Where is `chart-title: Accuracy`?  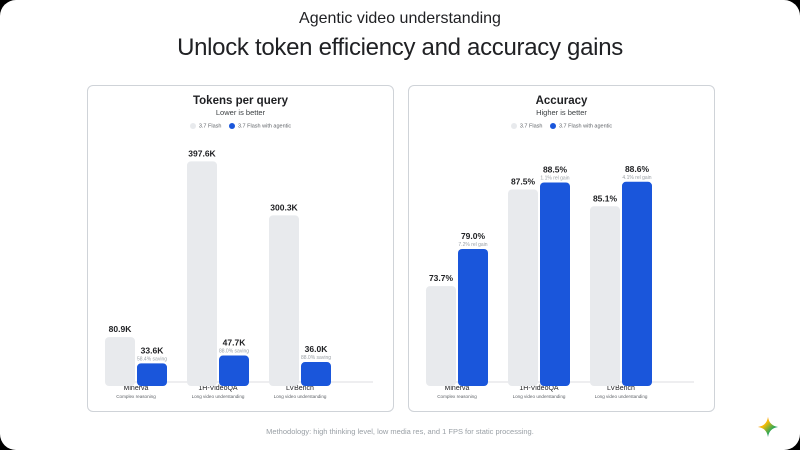
chart-title: Accuracy is located at coordinates (561, 101).